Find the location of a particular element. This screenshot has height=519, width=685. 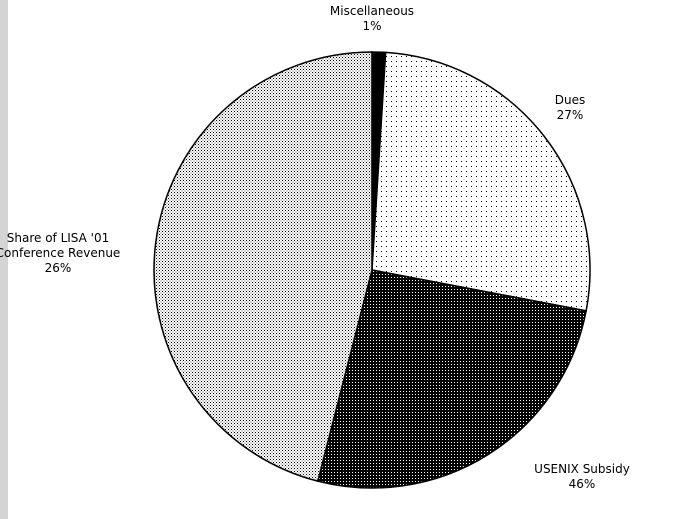

slice-name: Miscellaneous is located at coordinates (372, 11).